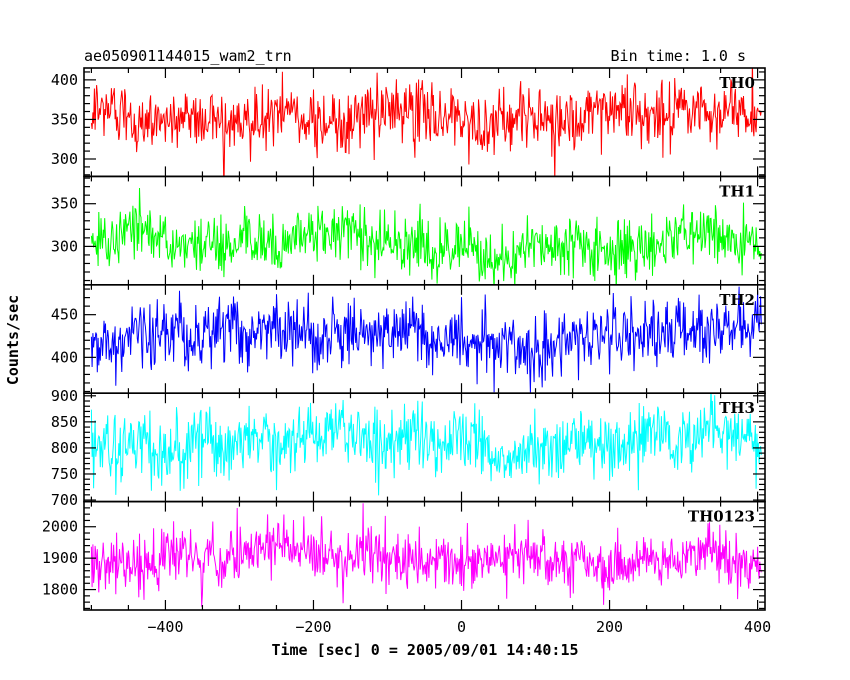 This screenshot has width=850, height=680. I want to click on y-tick-label: 2000, so click(60, 527).